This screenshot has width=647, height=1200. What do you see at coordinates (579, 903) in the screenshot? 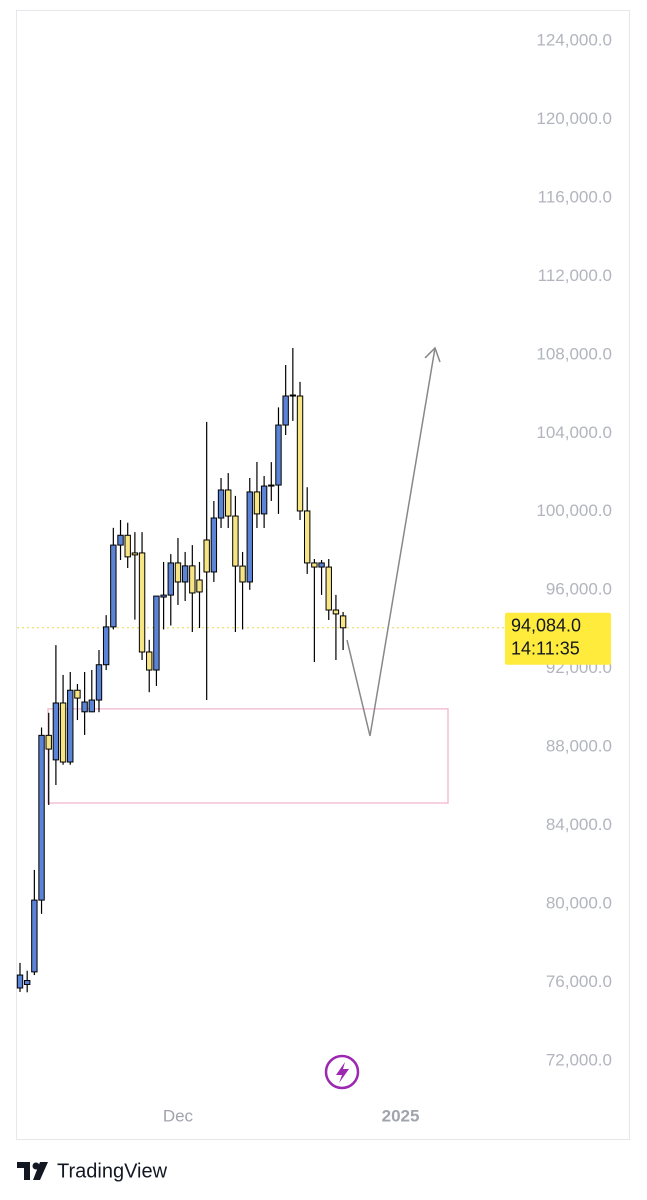
I see `y-tick-label: 80,000.0` at bounding box center [579, 903].